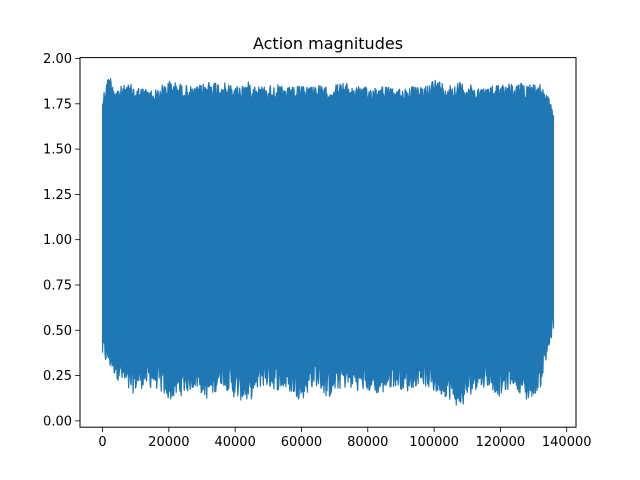 Image resolution: width=640 pixels, height=480 pixels. Describe the element at coordinates (57, 150) in the screenshot. I see `y-tick-label: 1.50` at that location.